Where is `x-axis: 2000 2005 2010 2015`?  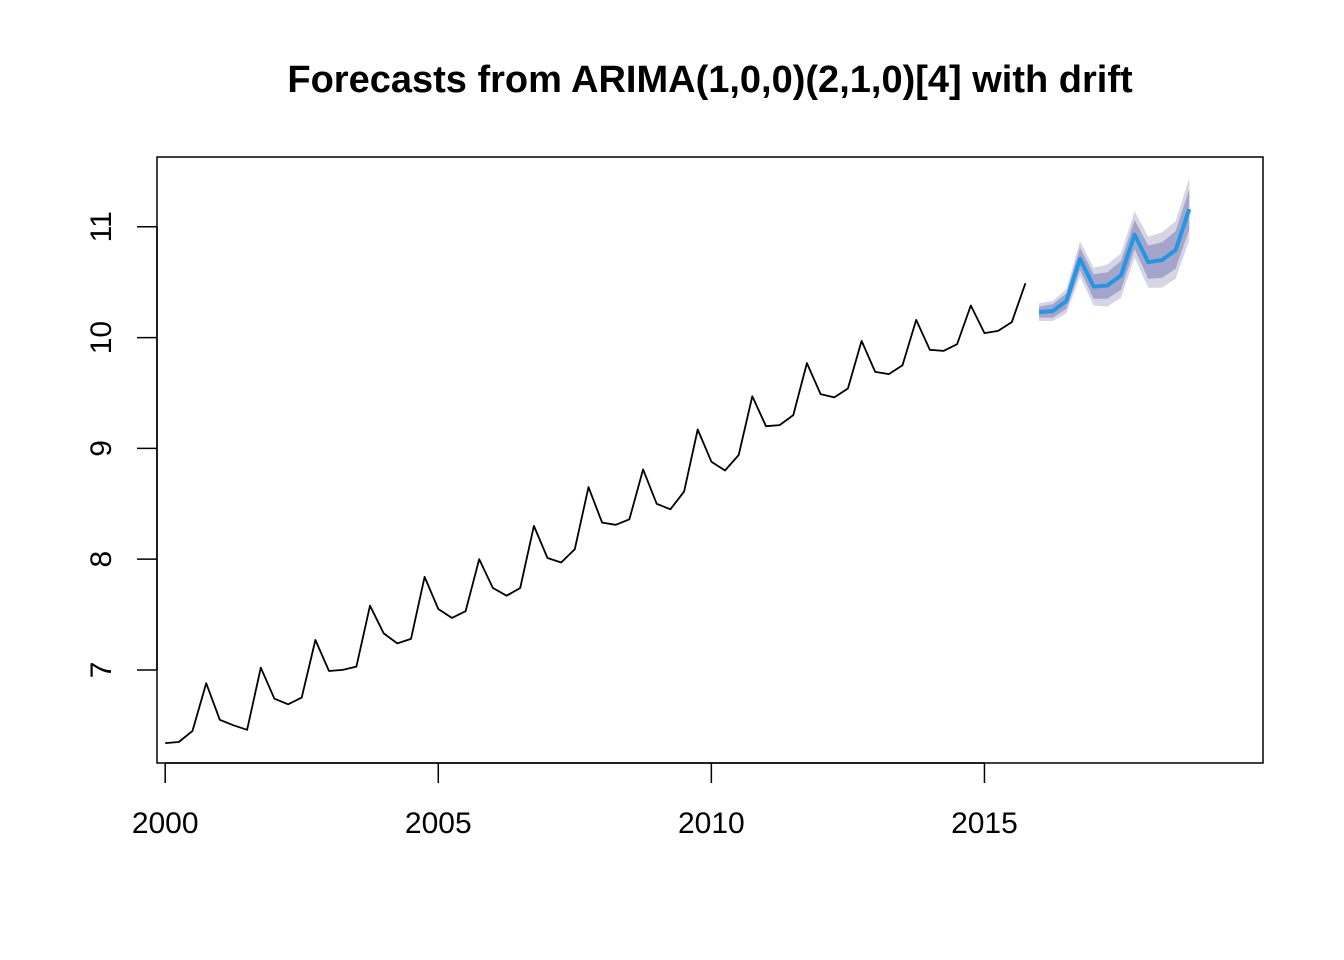
x-axis: 2000 2005 2010 2015 is located at coordinates (575, 801).